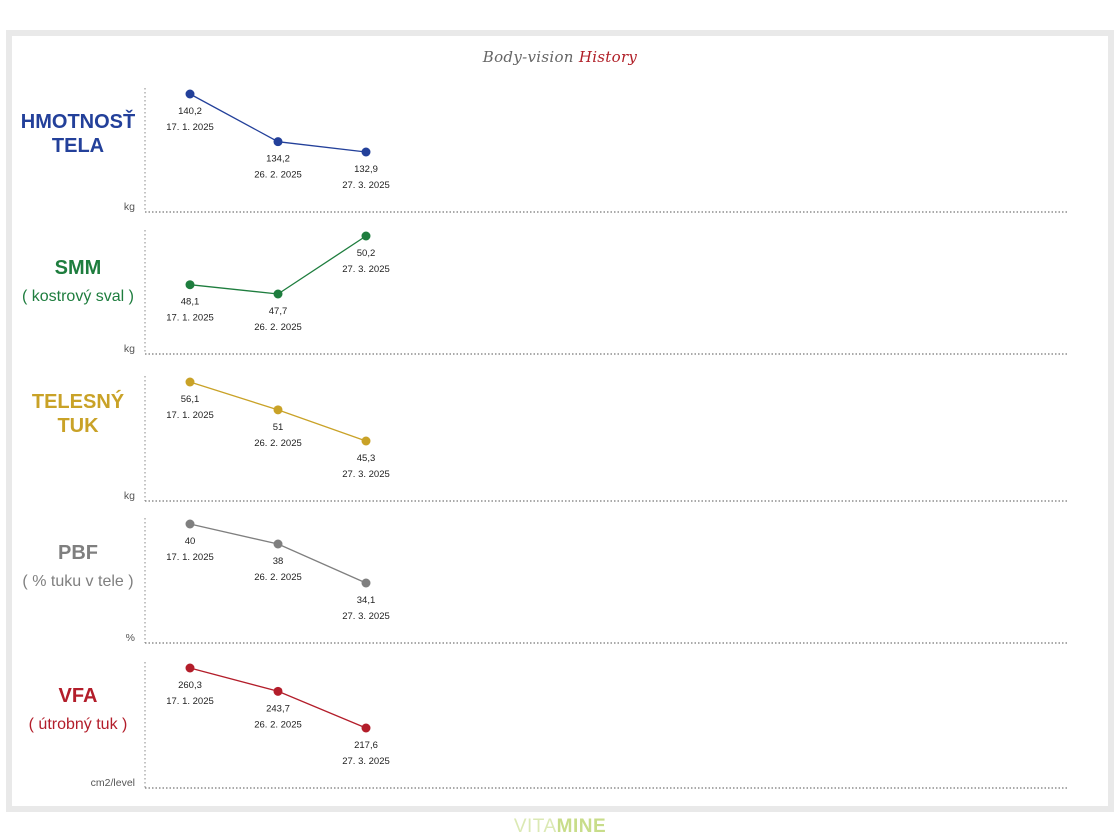 The image size is (1120, 840). What do you see at coordinates (278, 561) in the screenshot?
I see `data-value-label: 38` at bounding box center [278, 561].